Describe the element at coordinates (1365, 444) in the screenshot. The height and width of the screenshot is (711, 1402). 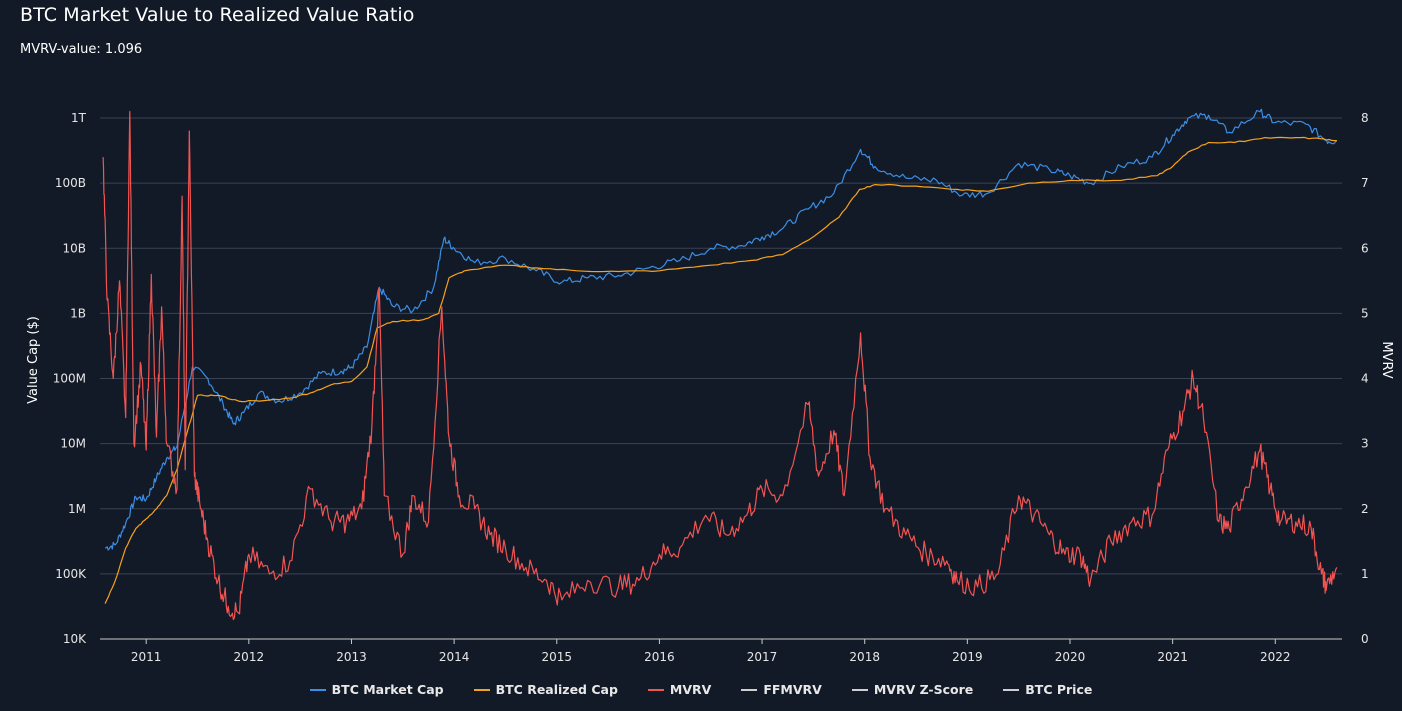
I see `y-tick-label-right: 3` at that location.